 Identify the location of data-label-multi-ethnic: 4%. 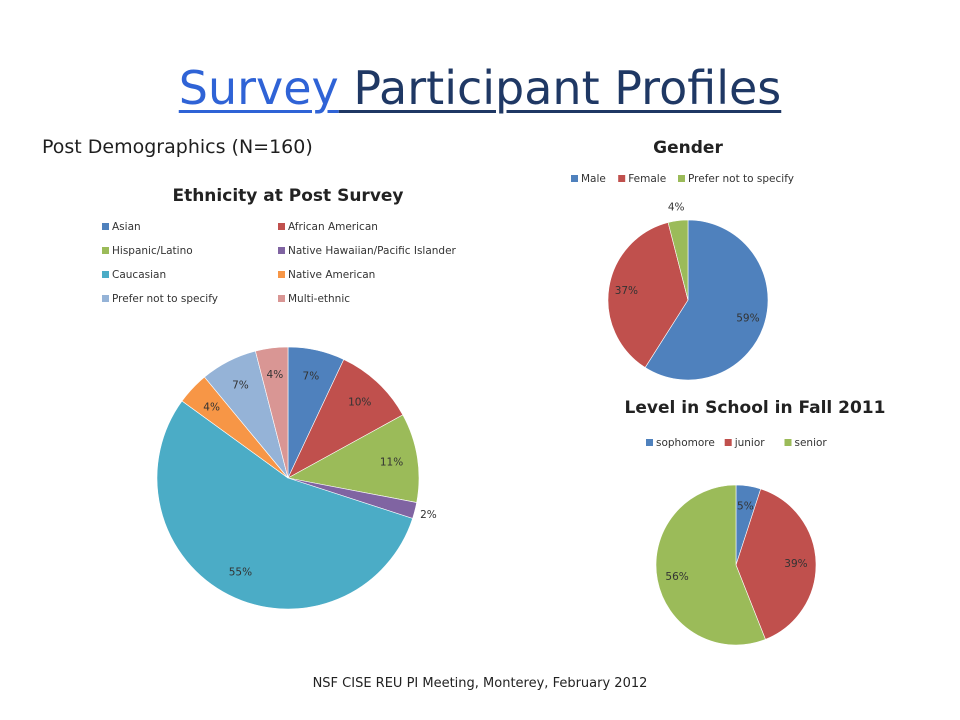
(275, 375).